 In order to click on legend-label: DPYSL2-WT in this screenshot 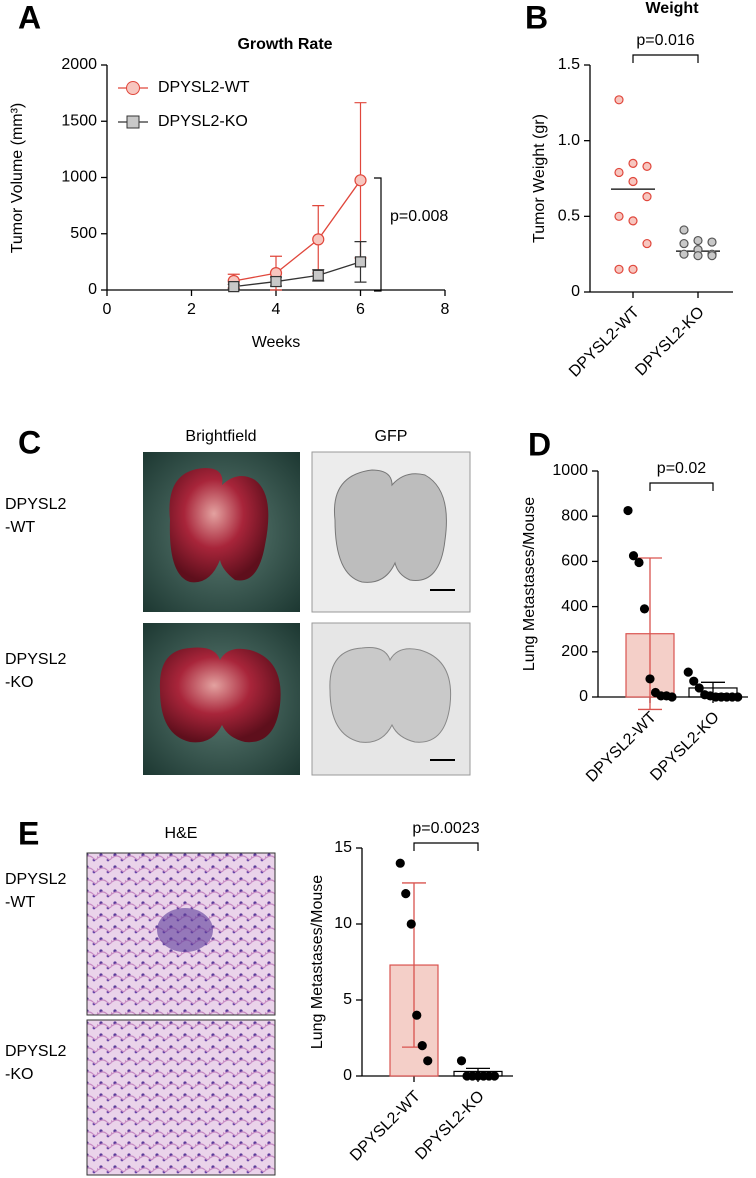, I will do `click(204, 87)`.